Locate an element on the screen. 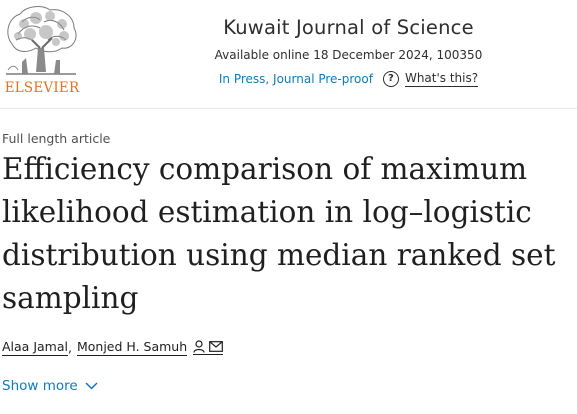 The width and height of the screenshot is (577, 414). whats-this-label: What's this? is located at coordinates (441, 79).